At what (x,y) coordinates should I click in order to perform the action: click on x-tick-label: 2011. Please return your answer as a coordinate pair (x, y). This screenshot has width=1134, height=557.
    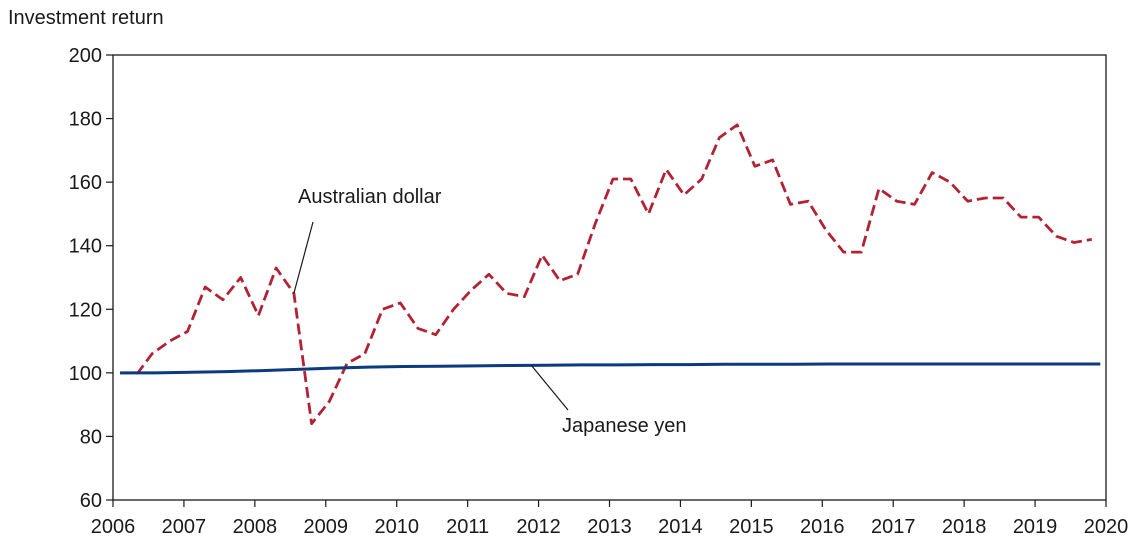
    Looking at the image, I should click on (467, 527).